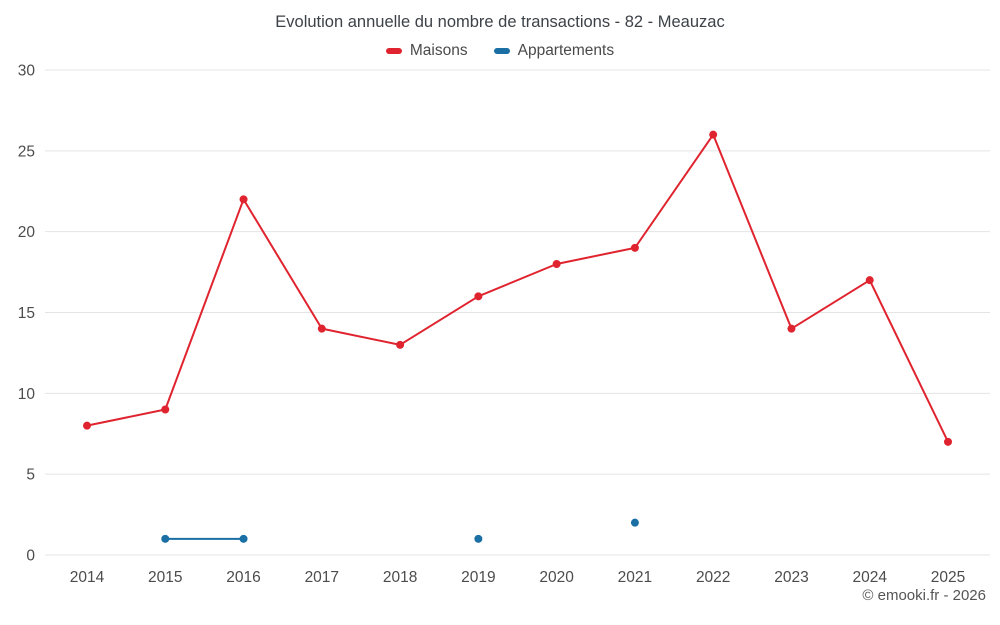  I want to click on copyright: © emooki.fr - 2026, so click(924, 595).